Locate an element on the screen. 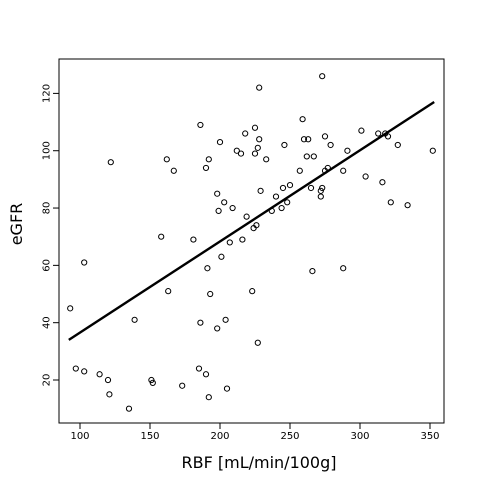 This screenshot has height=480, width=480. y-tick-label: 120 is located at coordinates (47, 93).